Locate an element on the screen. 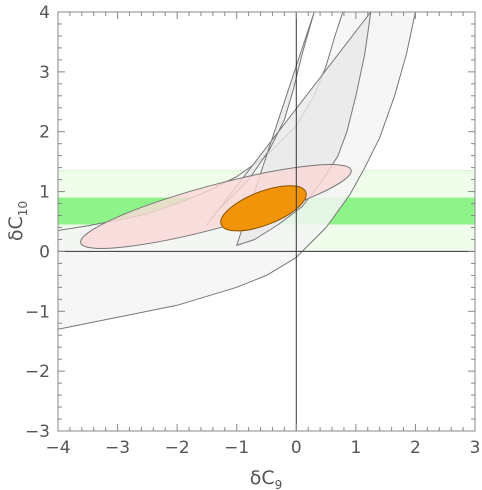 The width and height of the screenshot is (482, 490). orange-ellipse-shape is located at coordinates (263, 208).